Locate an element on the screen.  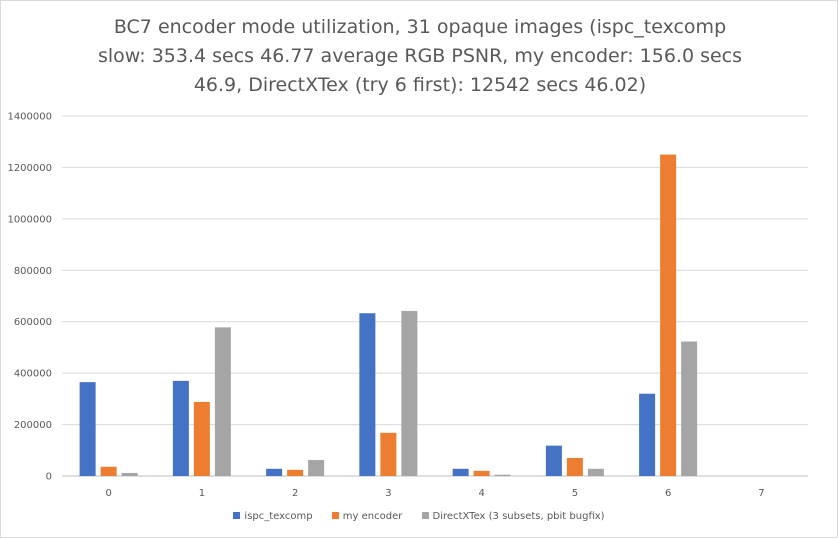
legend-label-my-encoder: my encoder is located at coordinates (372, 516).